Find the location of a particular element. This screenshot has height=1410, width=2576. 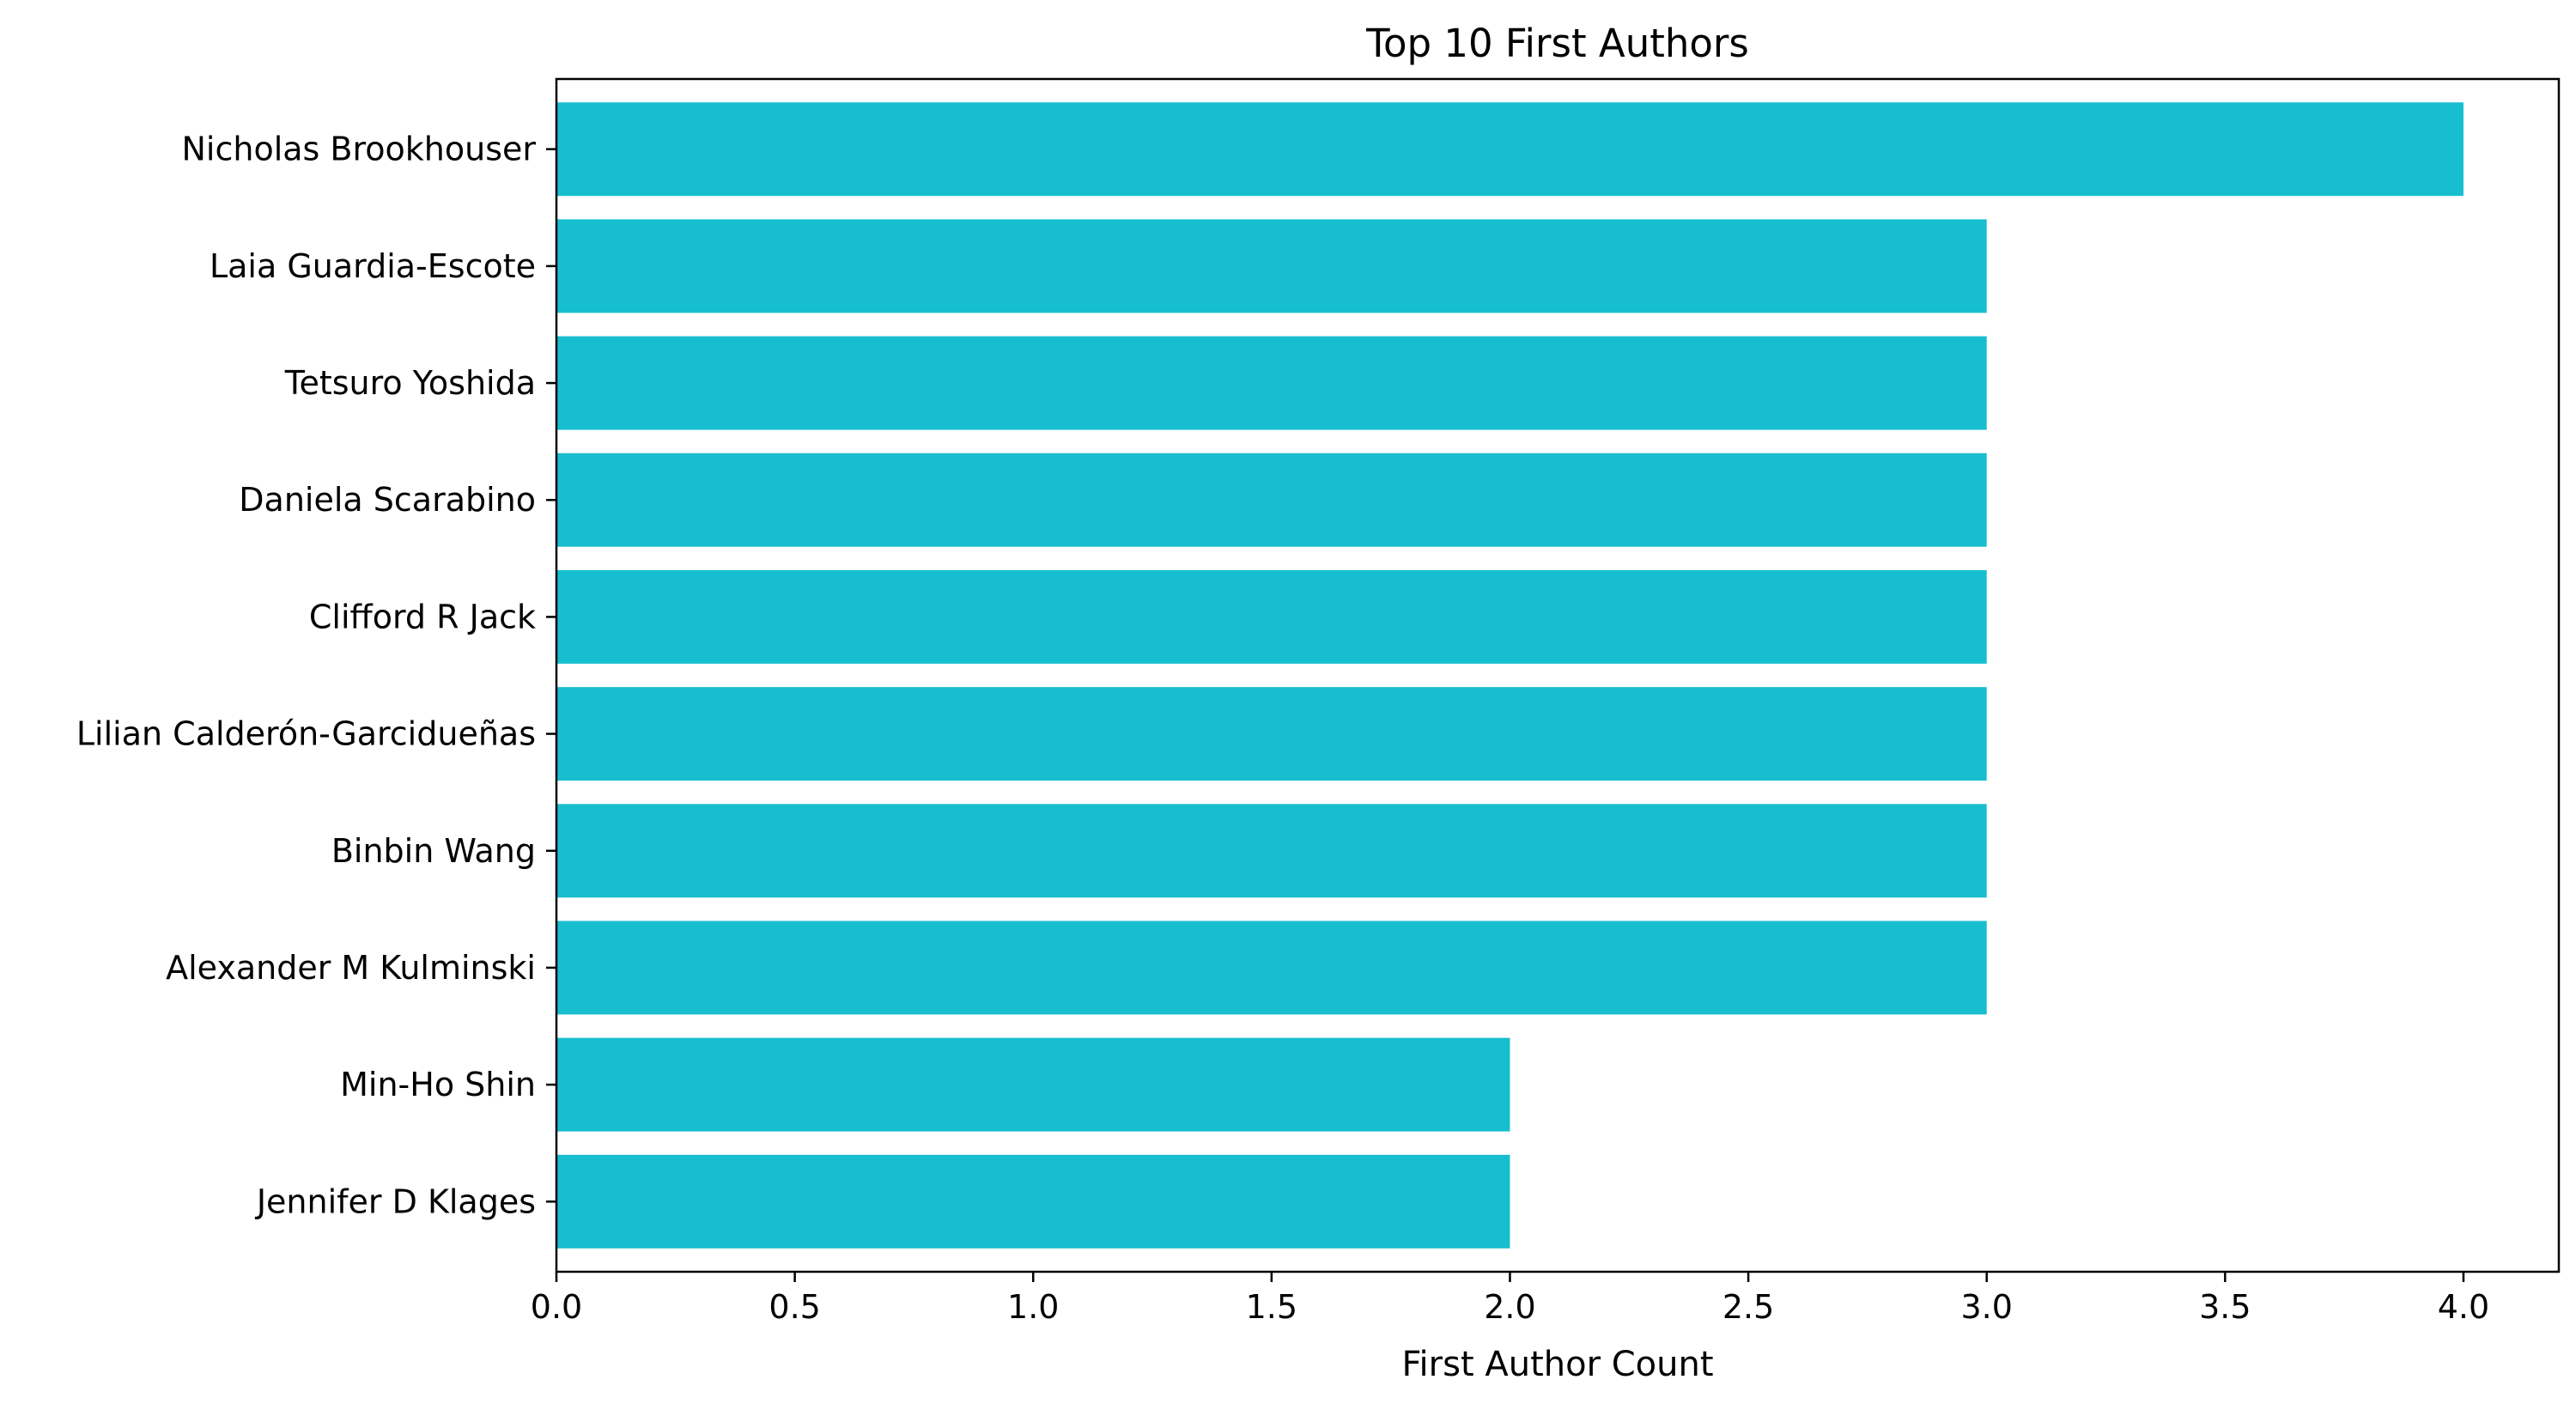

y-tick-label: Binbin Wang is located at coordinates (433, 851).